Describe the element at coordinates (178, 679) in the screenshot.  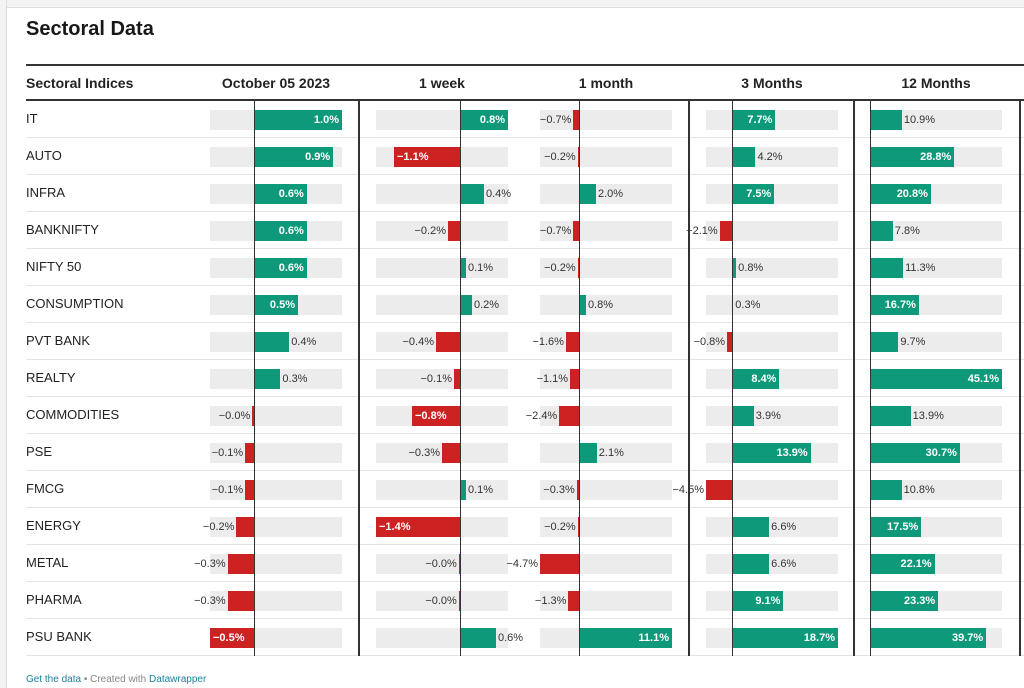
I see `datawrapper-link: Datawrapper` at that location.